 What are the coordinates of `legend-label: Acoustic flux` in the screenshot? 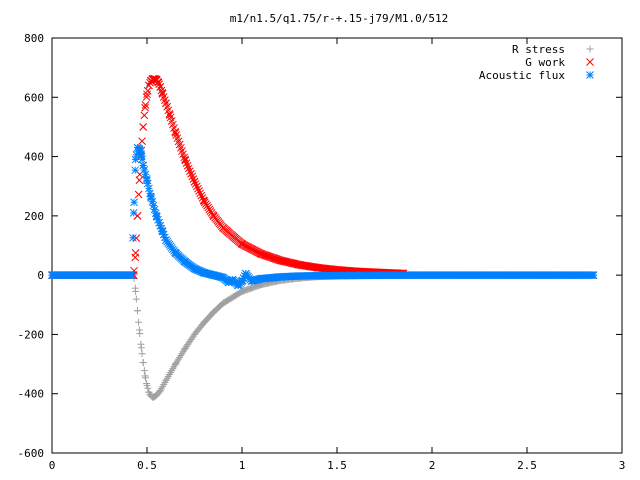 It's located at (522, 75).